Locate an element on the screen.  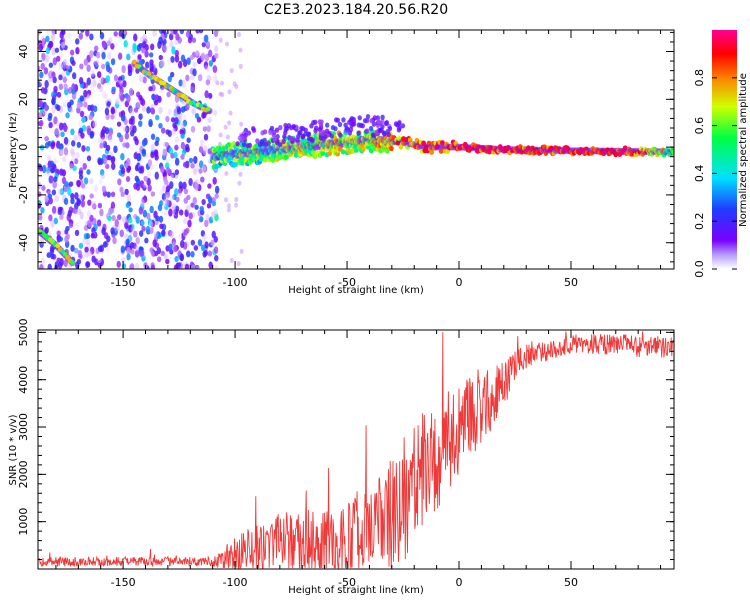
spectrogram-xtick-label: 50 is located at coordinates (571, 282).